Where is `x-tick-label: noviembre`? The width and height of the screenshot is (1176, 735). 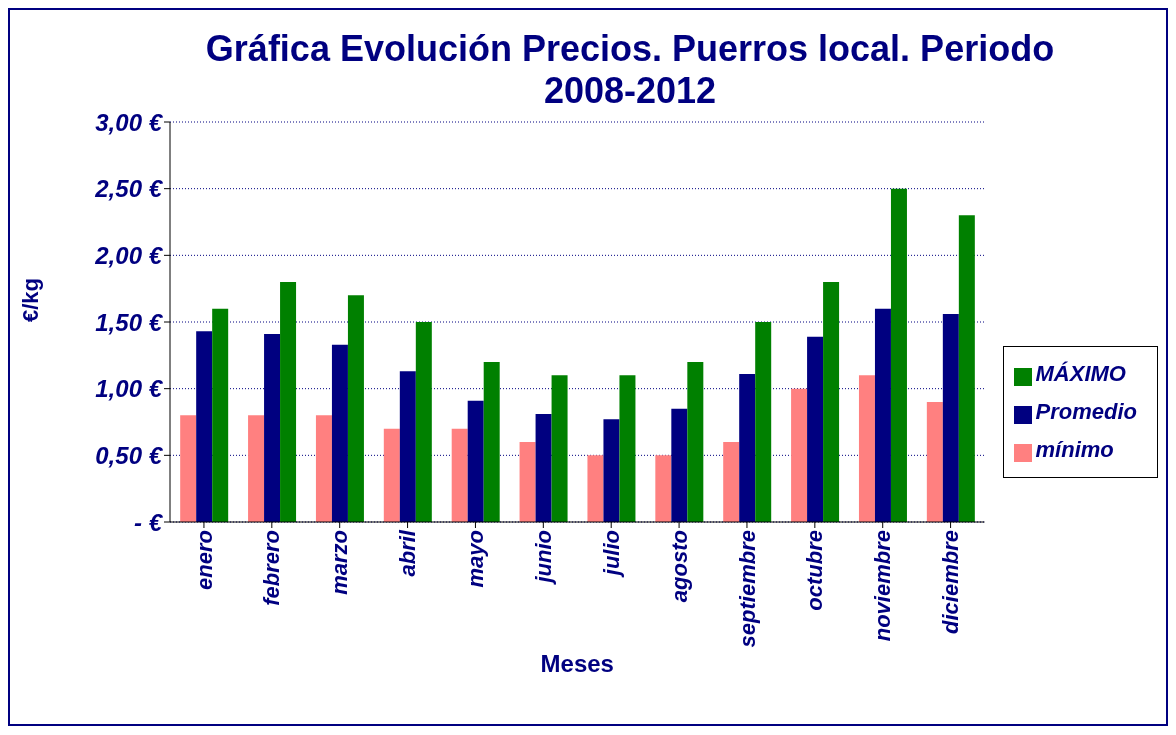 x-tick-label: noviembre is located at coordinates (883, 586).